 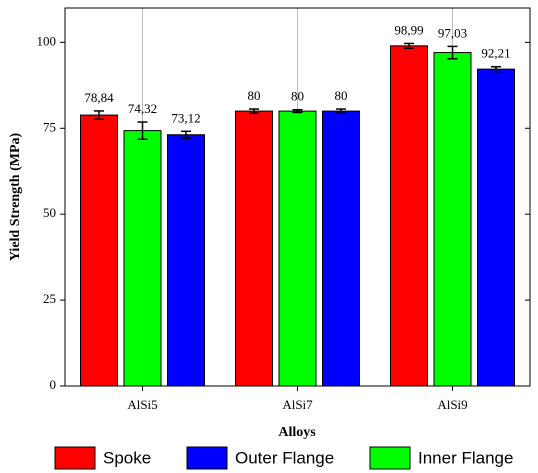 What do you see at coordinates (465, 457) in the screenshot?
I see `legend-label: Inner Flange` at bounding box center [465, 457].